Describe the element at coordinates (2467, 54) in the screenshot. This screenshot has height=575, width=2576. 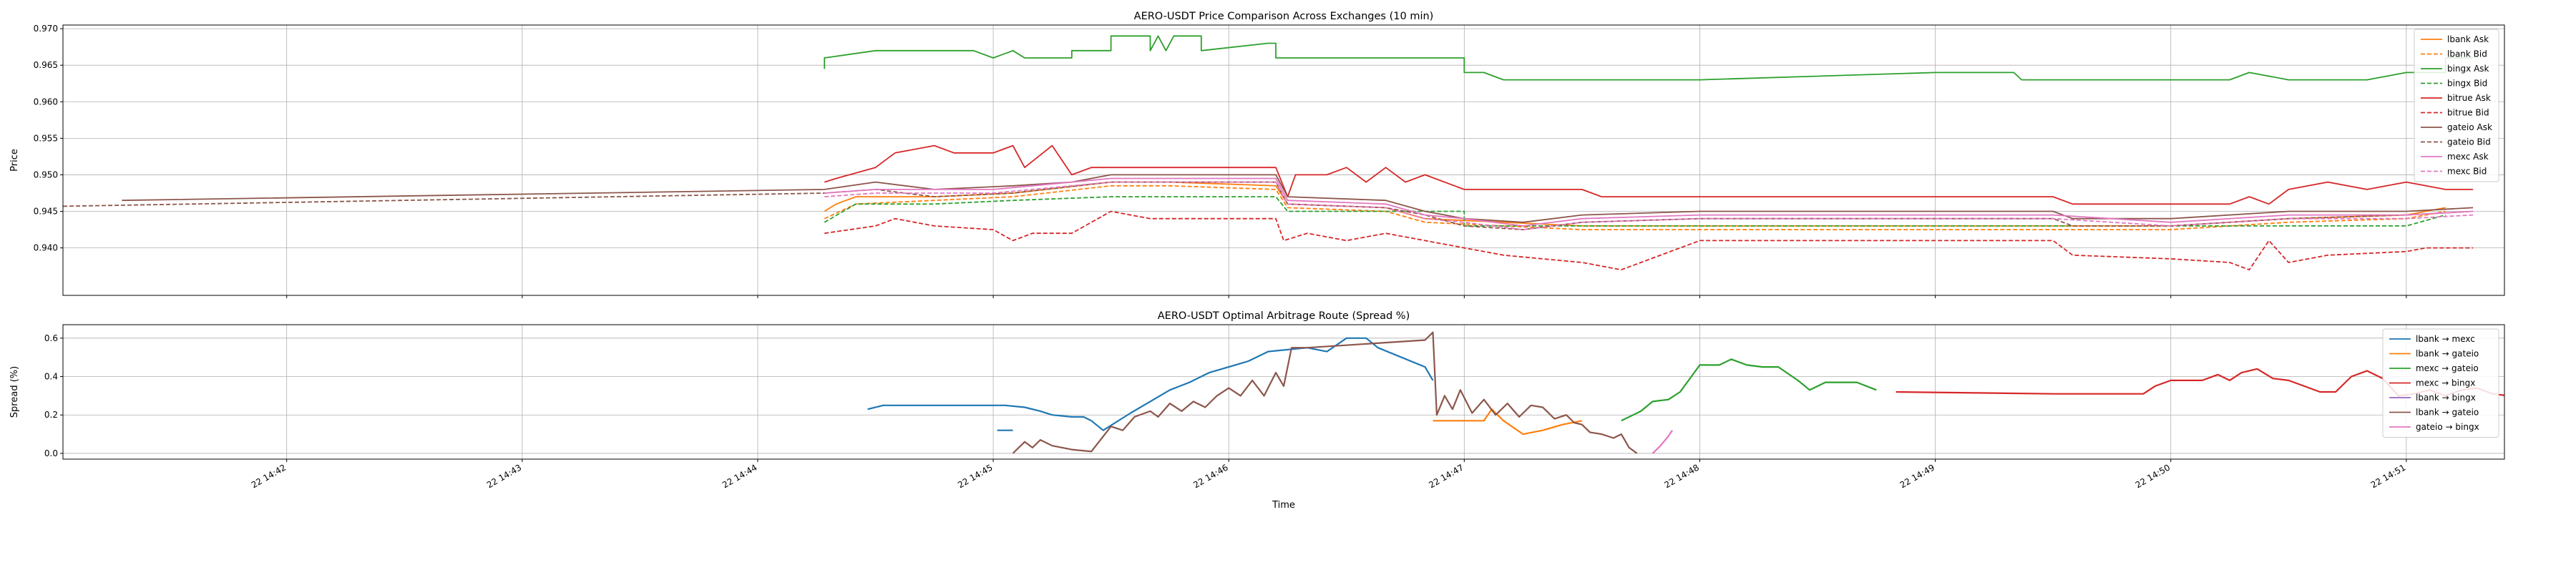
I see `legend-label-lbank-bid: lbank Bid` at that location.